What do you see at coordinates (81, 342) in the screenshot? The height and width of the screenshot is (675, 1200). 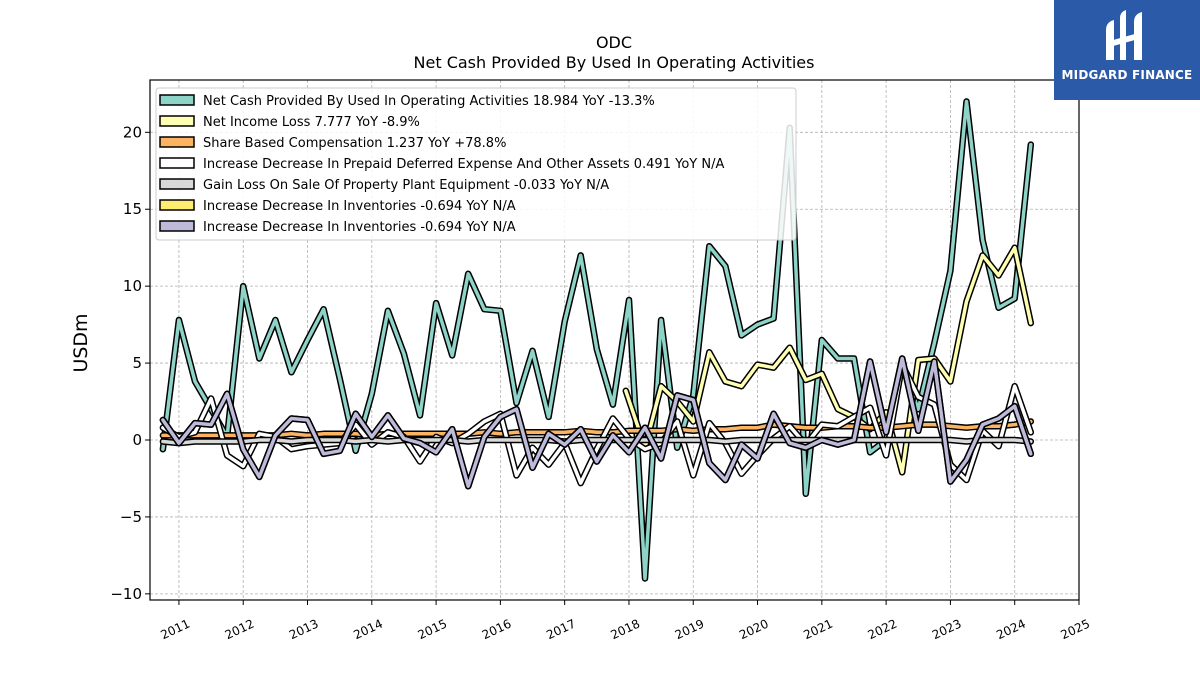 I see `y-axis-label: USDm` at bounding box center [81, 342].